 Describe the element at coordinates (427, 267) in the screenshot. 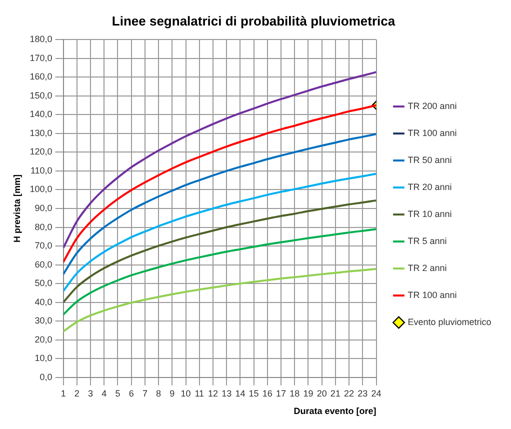

I see `legend-label: TR 2 anni` at that location.